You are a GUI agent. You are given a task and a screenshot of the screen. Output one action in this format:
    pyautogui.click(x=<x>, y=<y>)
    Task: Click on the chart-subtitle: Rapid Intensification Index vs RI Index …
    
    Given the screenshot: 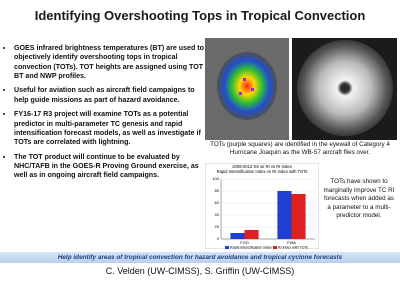 What is the action you would take?
    pyautogui.click(x=262, y=171)
    